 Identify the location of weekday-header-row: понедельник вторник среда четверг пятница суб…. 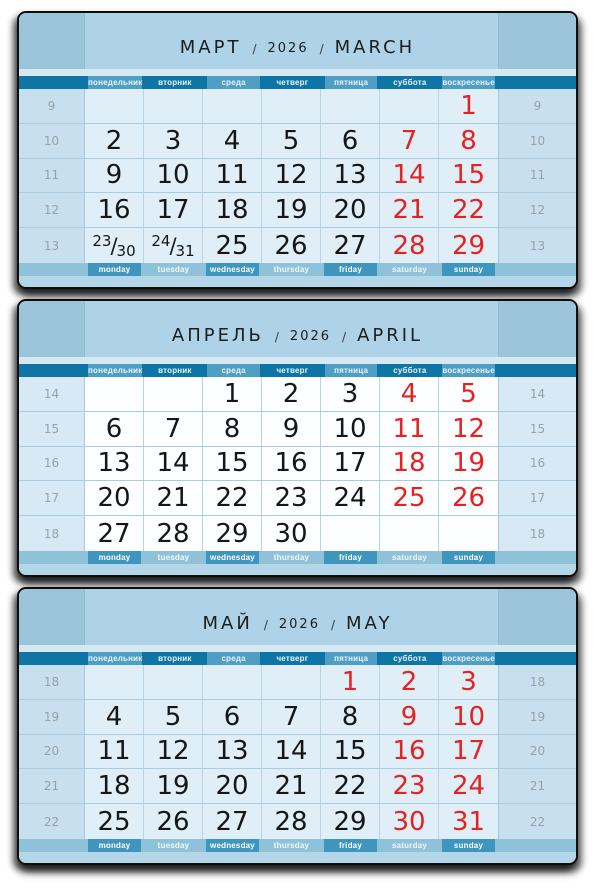
(297, 82).